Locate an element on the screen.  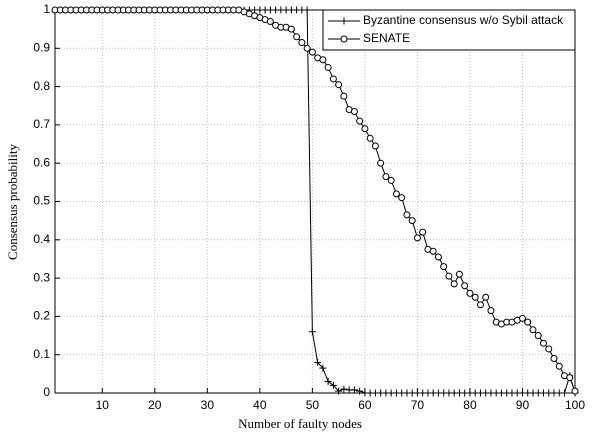
y-tick-label: 1 is located at coordinates (46, 9).